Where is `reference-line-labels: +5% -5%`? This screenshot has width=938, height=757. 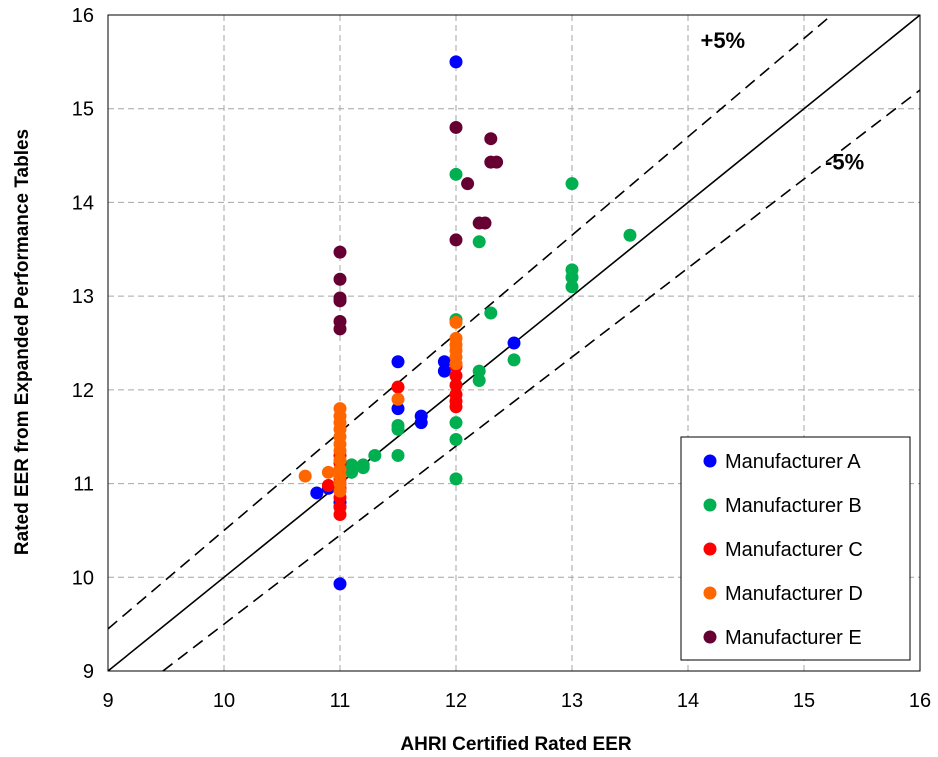 reference-line-labels: +5% -5% is located at coordinates (782, 101).